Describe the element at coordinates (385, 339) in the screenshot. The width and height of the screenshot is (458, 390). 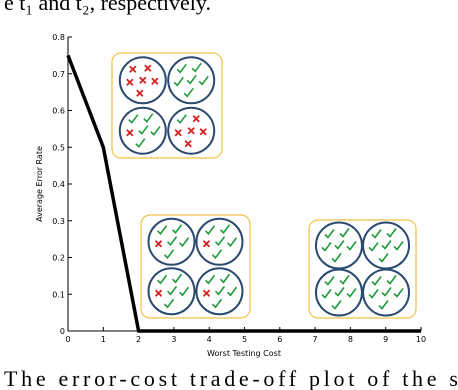
I see `x-tick-label: 9` at that location.